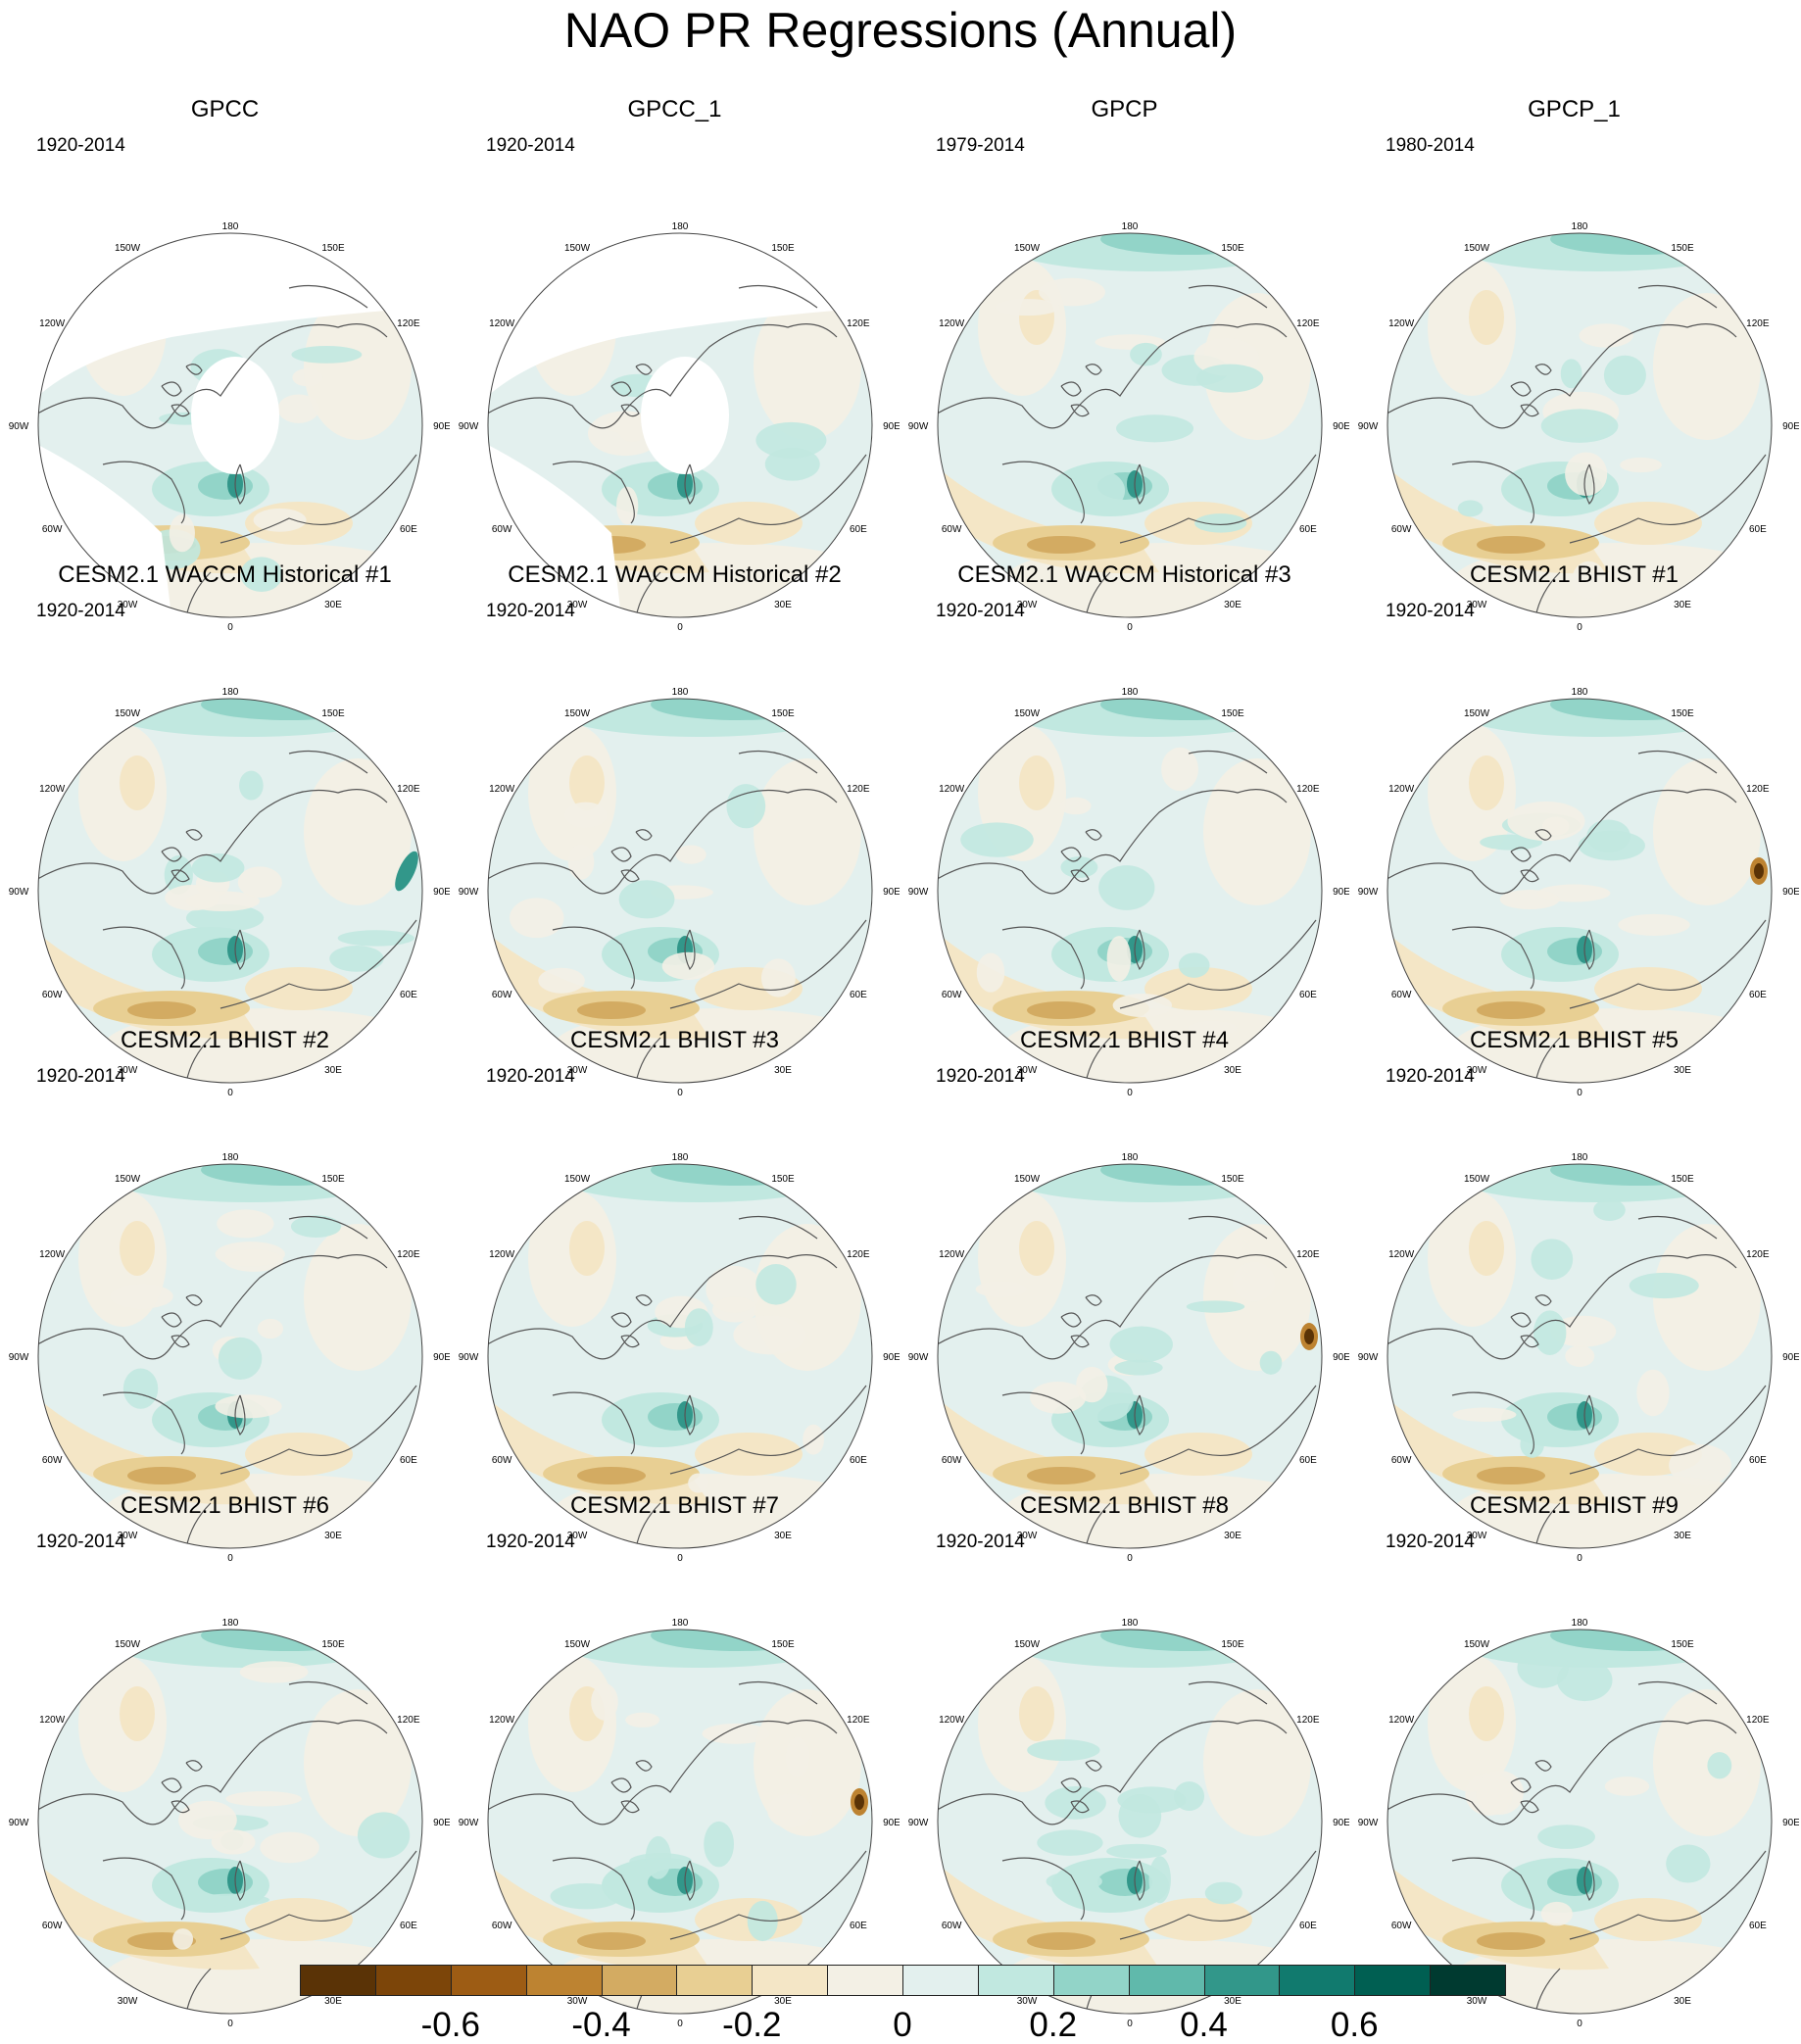  Describe the element at coordinates (674, 1505) in the screenshot. I see `panel-title: CESM2.1 BHIST #7` at that location.